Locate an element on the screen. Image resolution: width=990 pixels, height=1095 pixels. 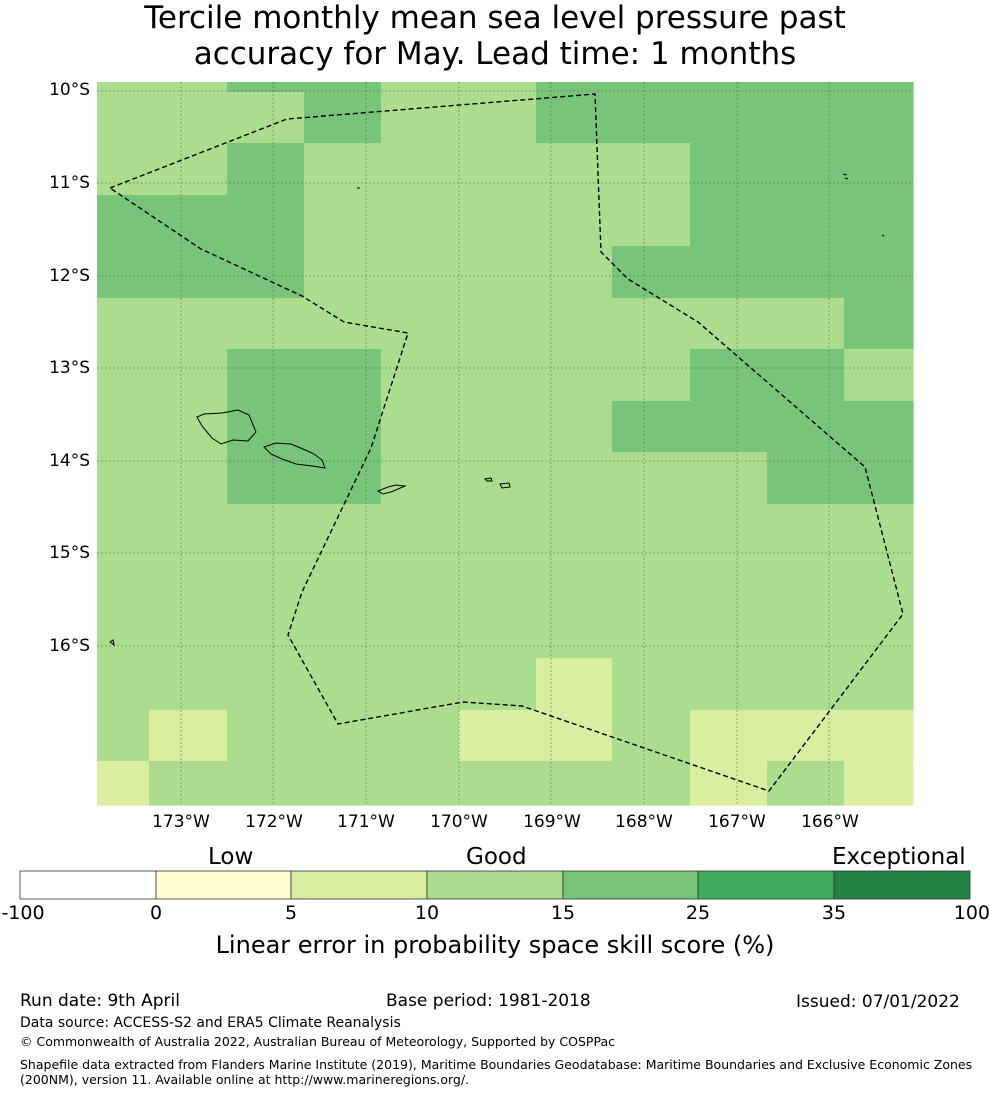
colorbar-group-low: Low is located at coordinates (231, 857).